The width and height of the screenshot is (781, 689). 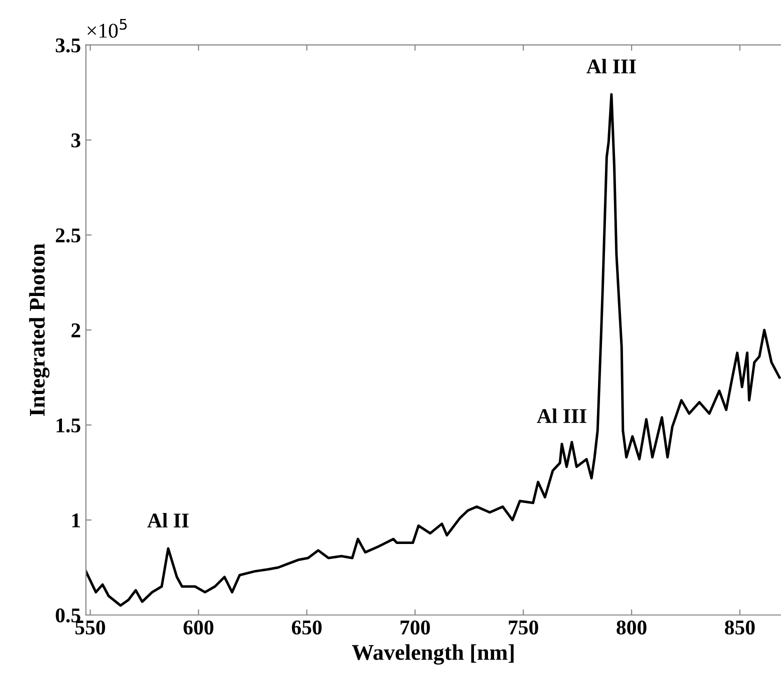 I want to click on x-tick-label: 750, so click(x=523, y=627).